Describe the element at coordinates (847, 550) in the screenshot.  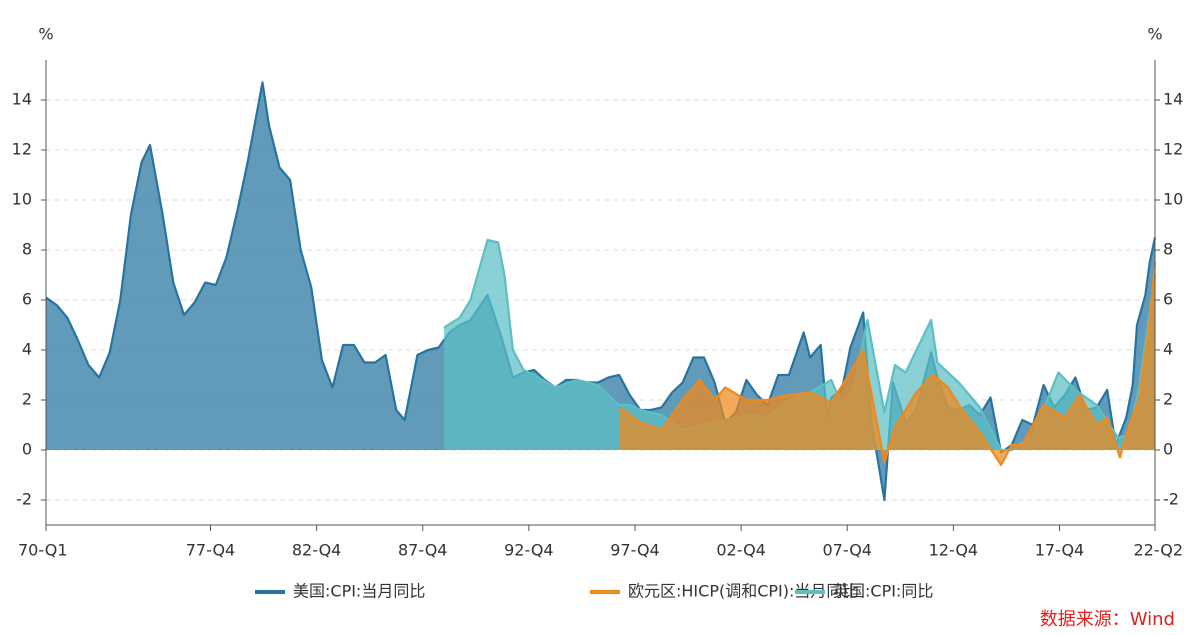
I see `x-tick-label: 07-Q4` at that location.